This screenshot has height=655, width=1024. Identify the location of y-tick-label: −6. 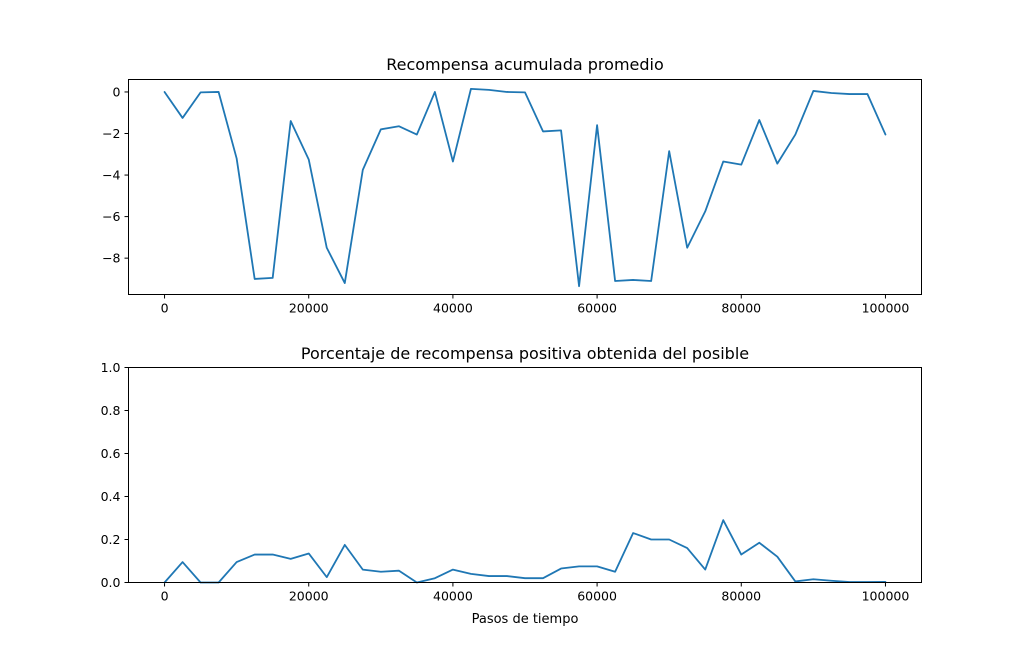
(111, 216).